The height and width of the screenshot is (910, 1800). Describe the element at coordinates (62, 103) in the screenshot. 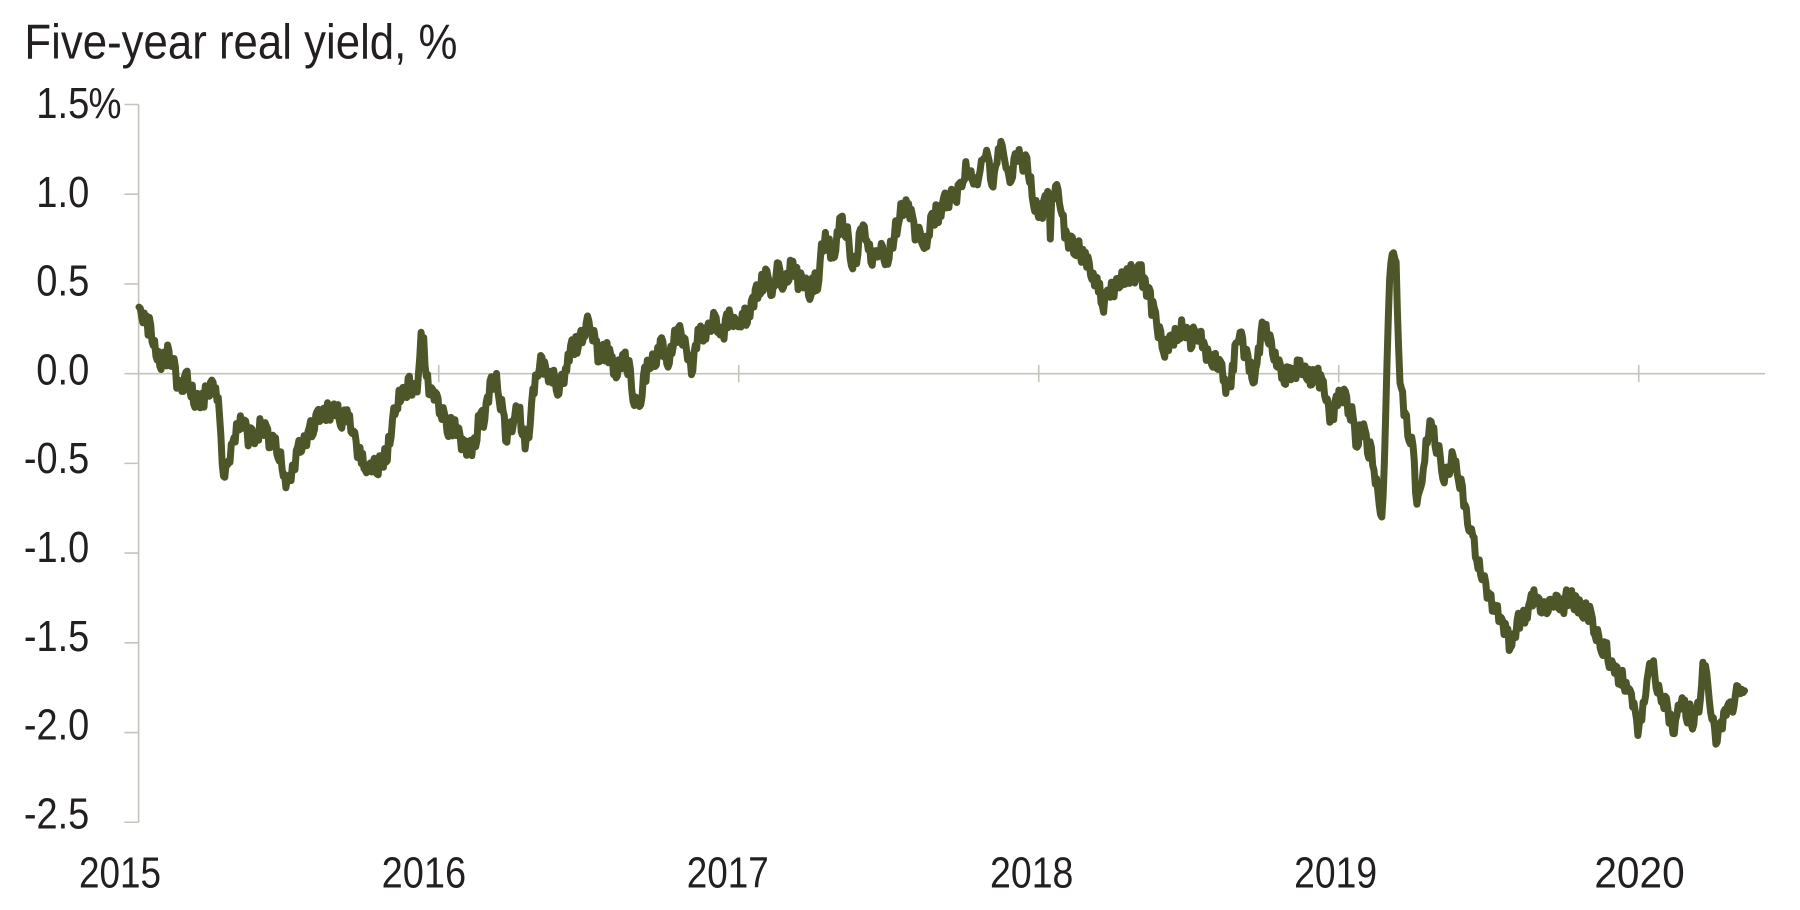

I see `svg-text: 1.5` at that location.